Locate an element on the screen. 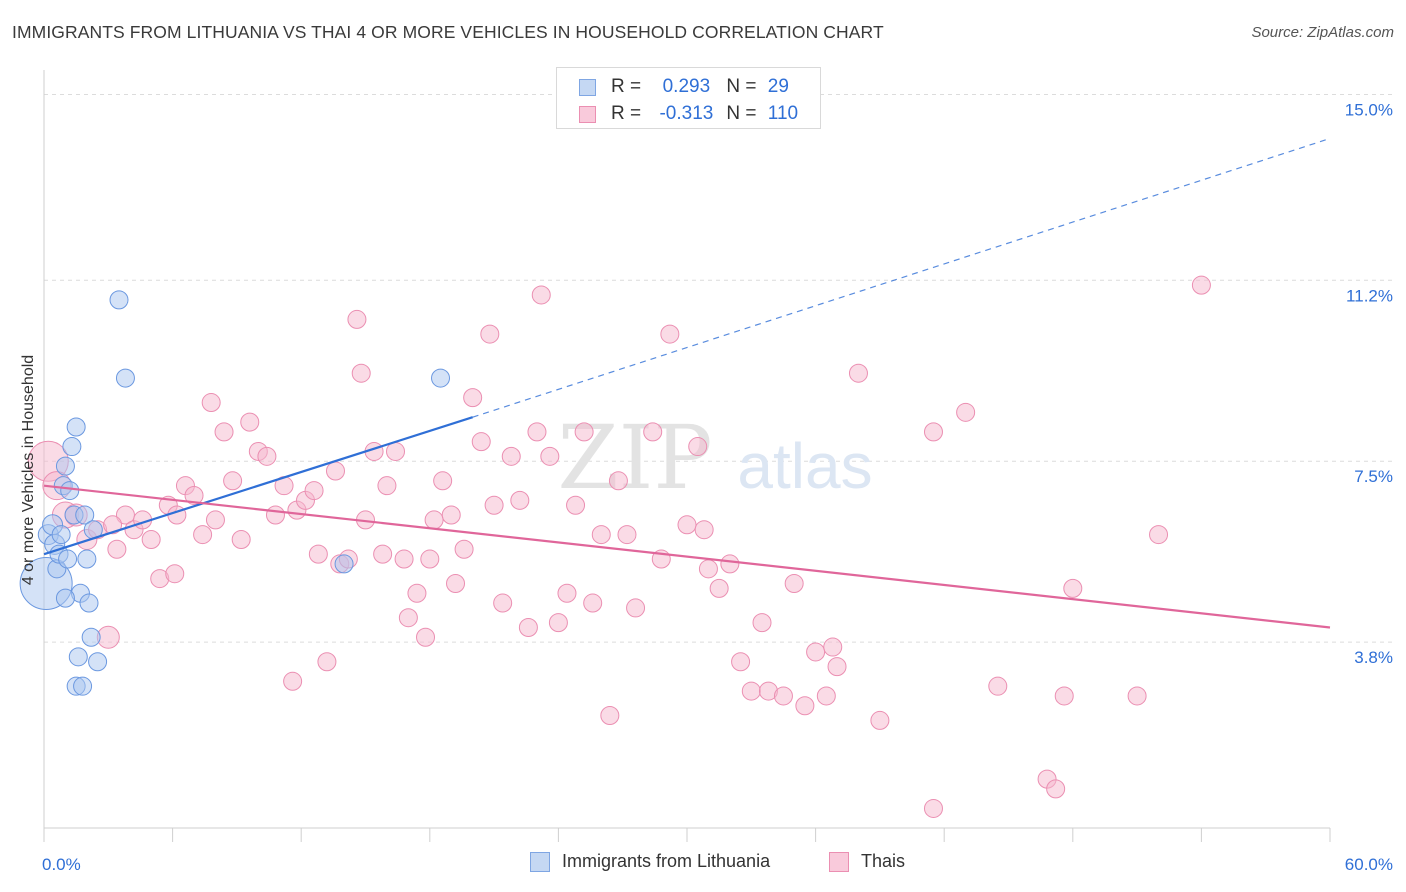 This screenshot has height=892, width=1406. n-label: N = is located at coordinates (741, 86).